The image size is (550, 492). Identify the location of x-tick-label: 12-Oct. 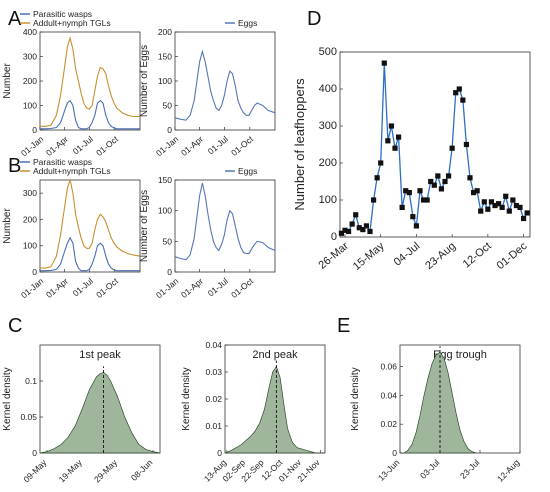
(477, 255).